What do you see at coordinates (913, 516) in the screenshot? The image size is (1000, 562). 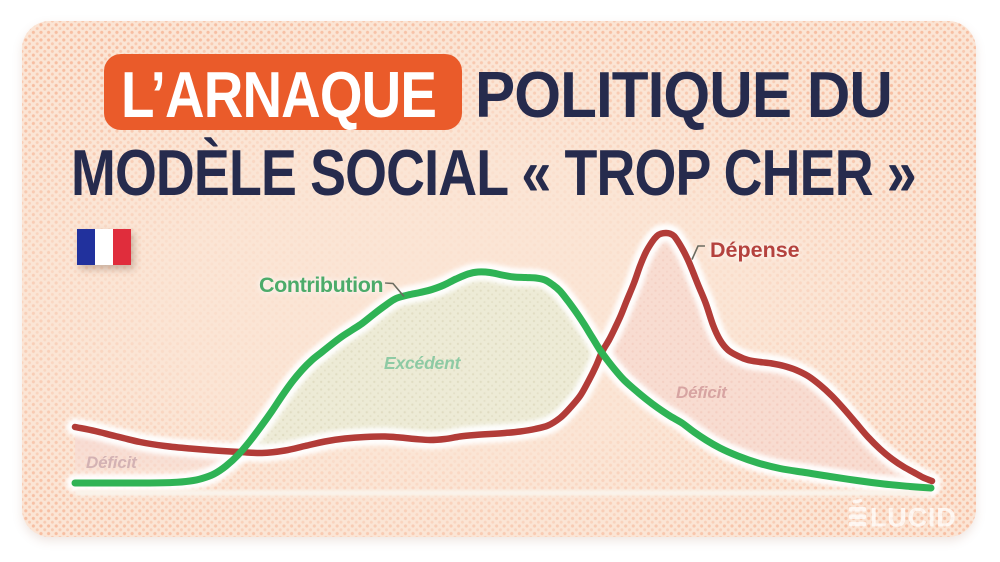 I see `svg-text: LUCID` at bounding box center [913, 516].